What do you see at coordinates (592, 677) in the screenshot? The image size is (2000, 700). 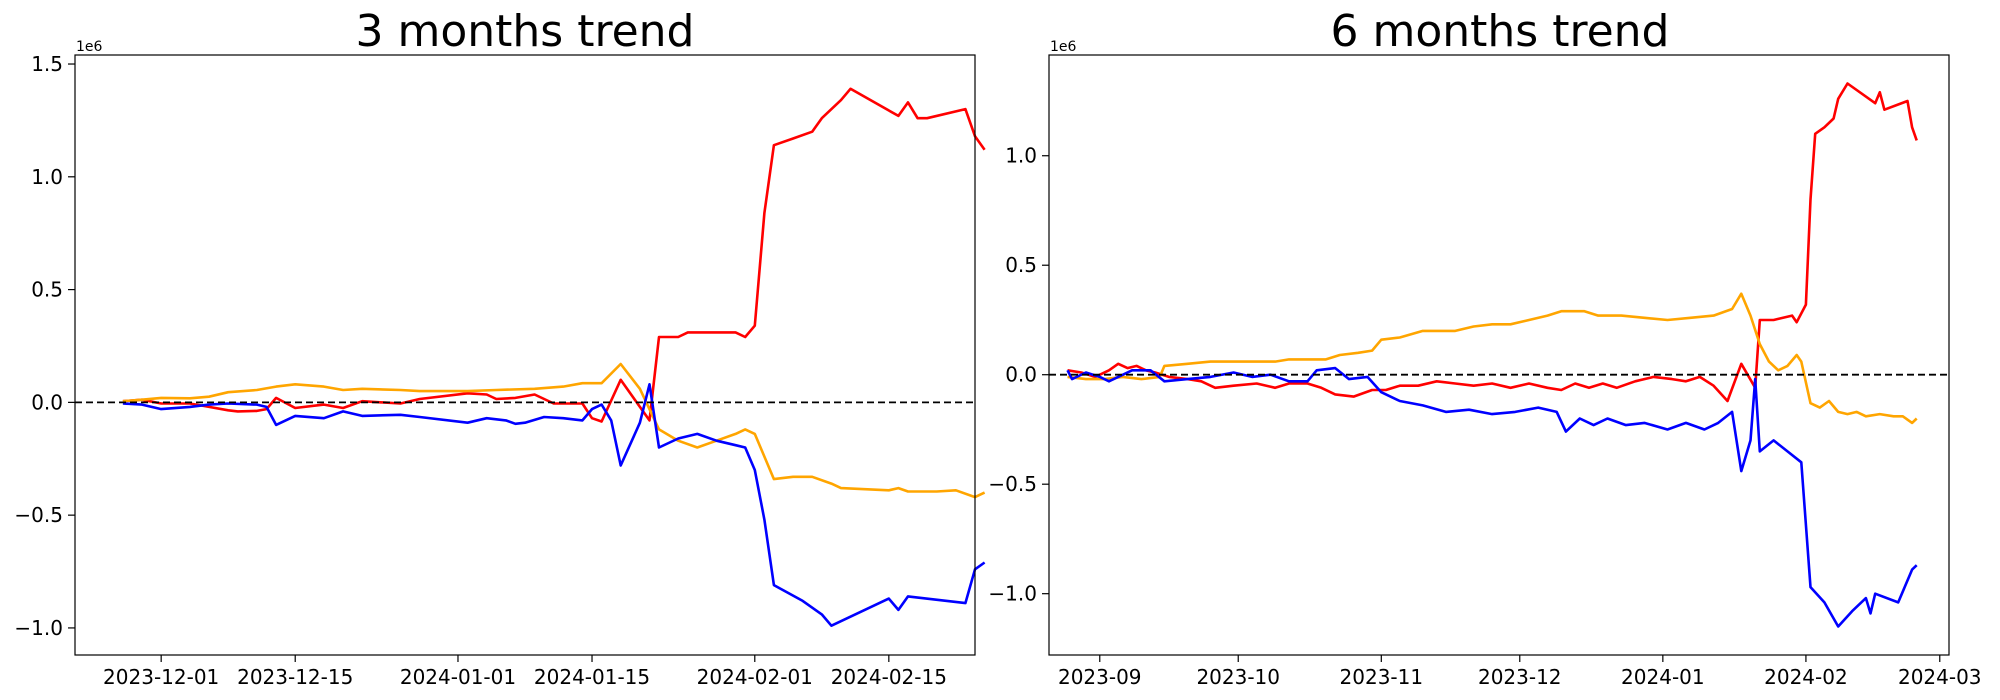 I see `x-tick-label: 2024-01-15` at bounding box center [592, 677].